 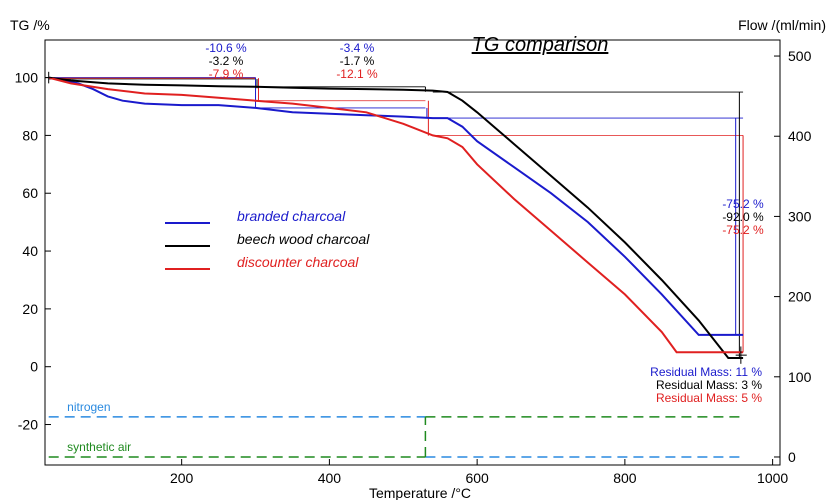 I want to click on y-tick-label: 20, so click(x=30, y=309).